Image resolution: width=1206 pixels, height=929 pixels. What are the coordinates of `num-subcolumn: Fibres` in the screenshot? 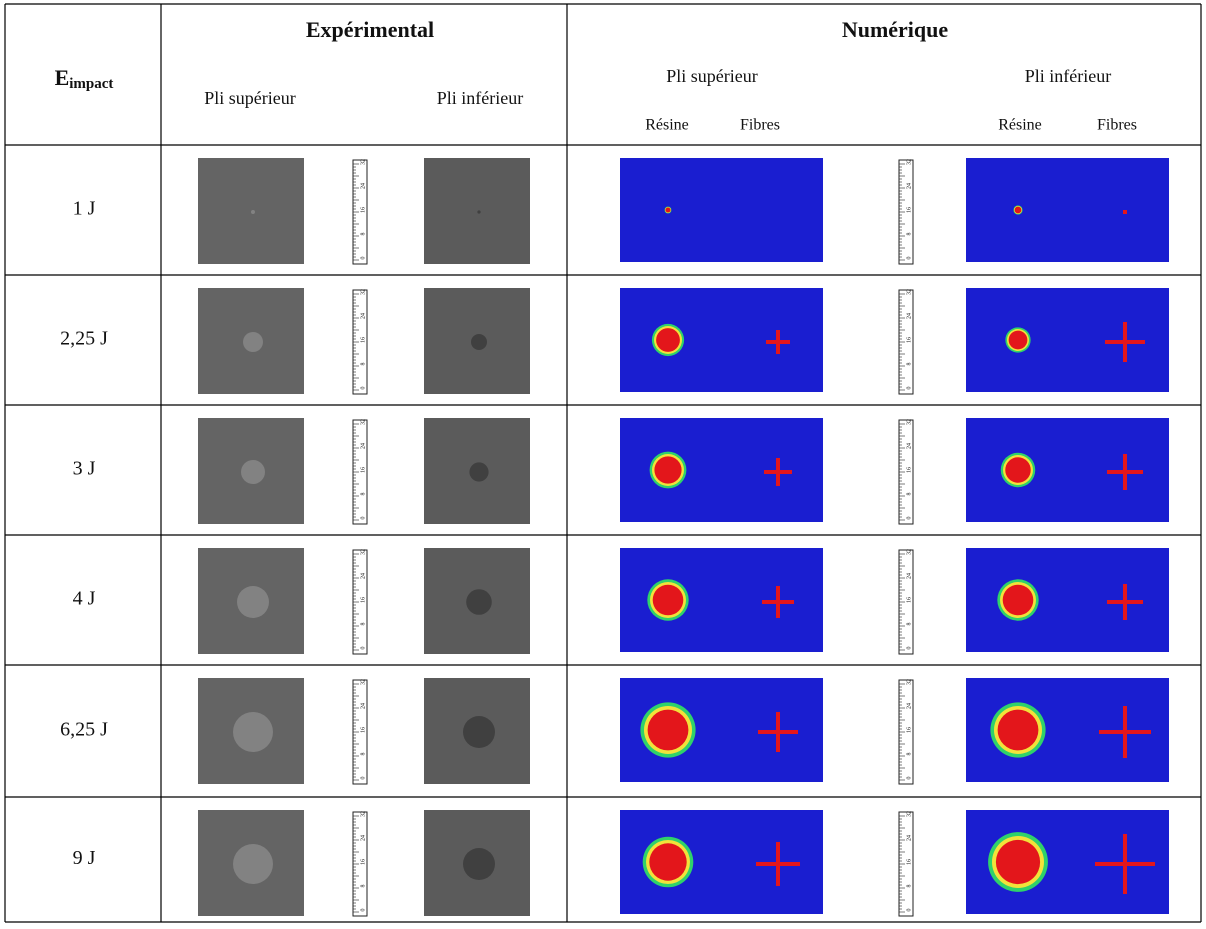 It's located at (1117, 125).